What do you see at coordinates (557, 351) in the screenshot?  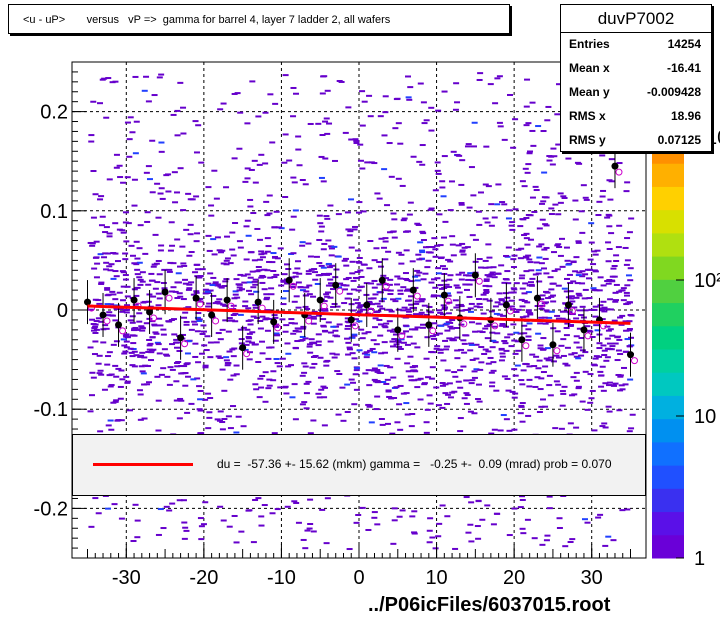 I see `open-marker` at bounding box center [557, 351].